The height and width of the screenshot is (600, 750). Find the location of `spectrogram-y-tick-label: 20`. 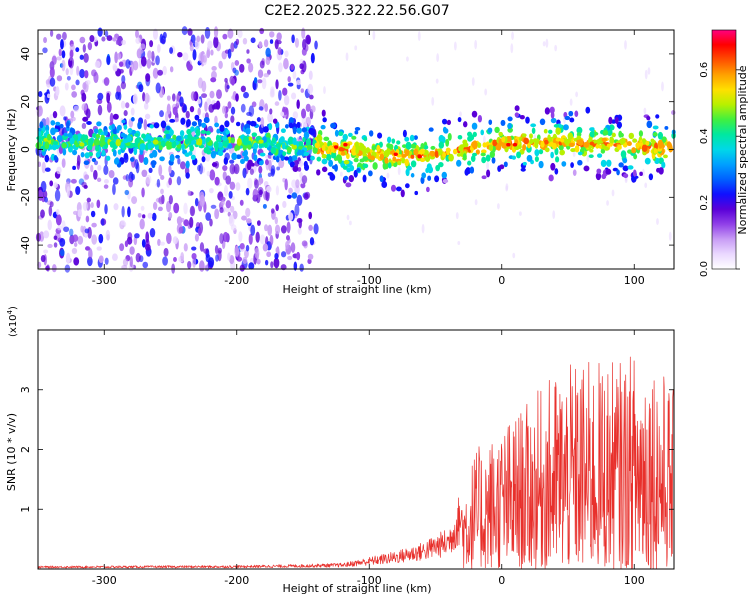

spectrogram-y-tick-label: 20 is located at coordinates (25, 102).